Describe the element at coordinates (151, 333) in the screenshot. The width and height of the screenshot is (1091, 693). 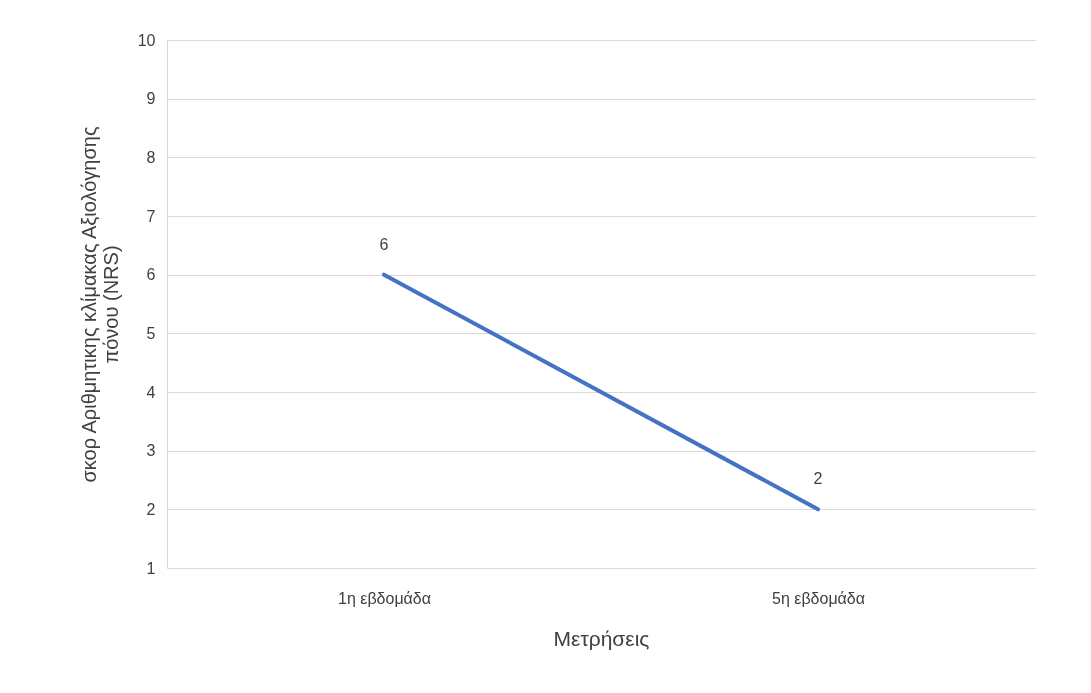
I see `y-tick-label: 5` at that location.